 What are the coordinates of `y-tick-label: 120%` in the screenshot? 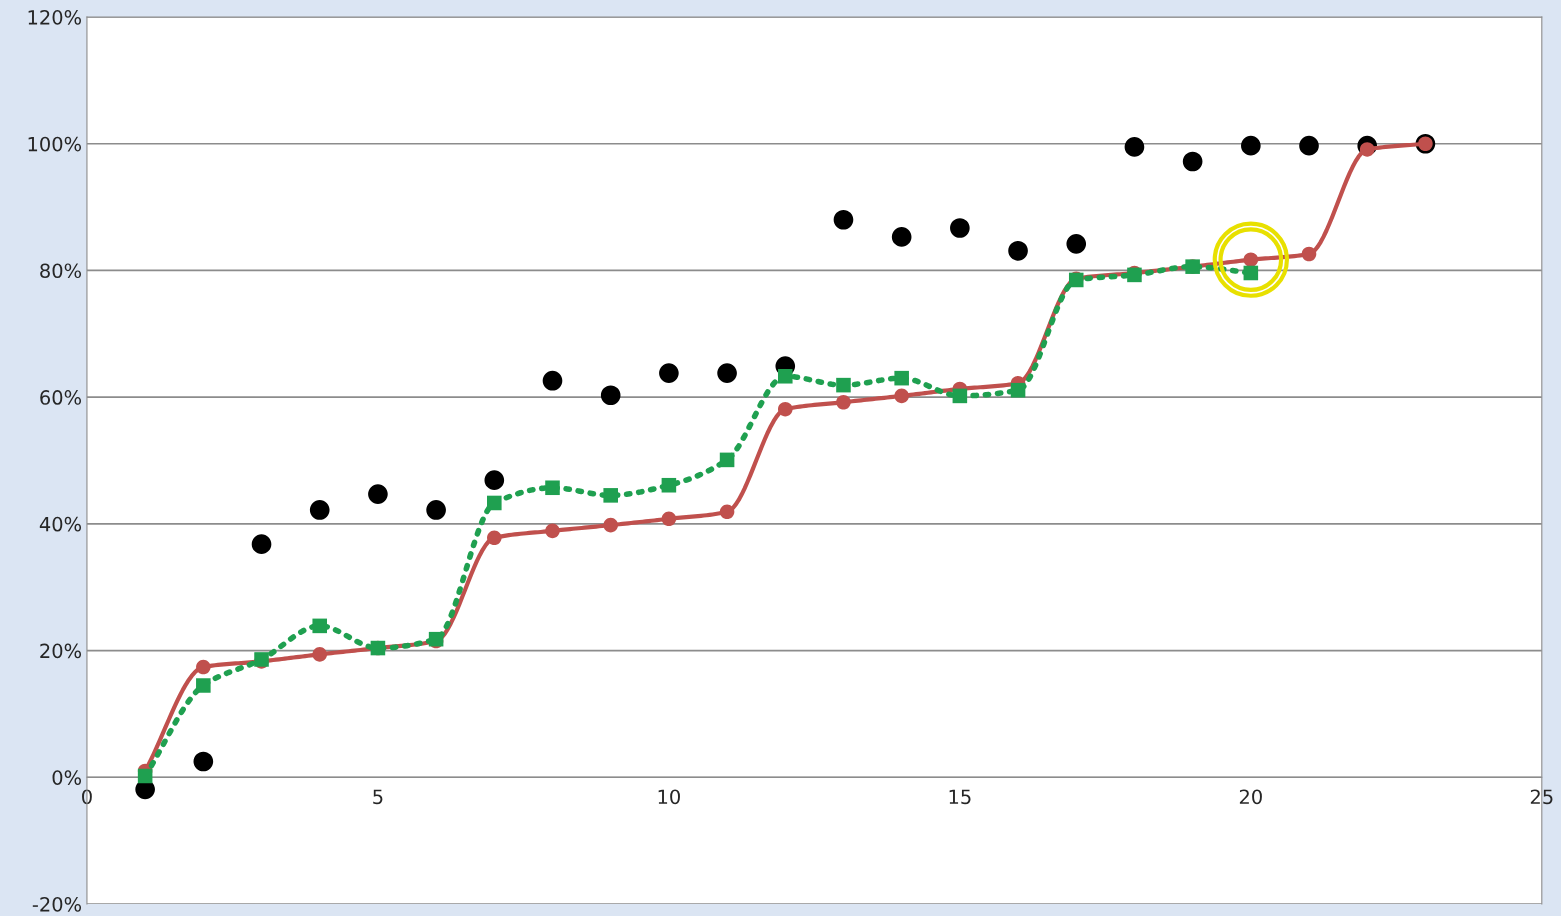 It's located at (55, 17).